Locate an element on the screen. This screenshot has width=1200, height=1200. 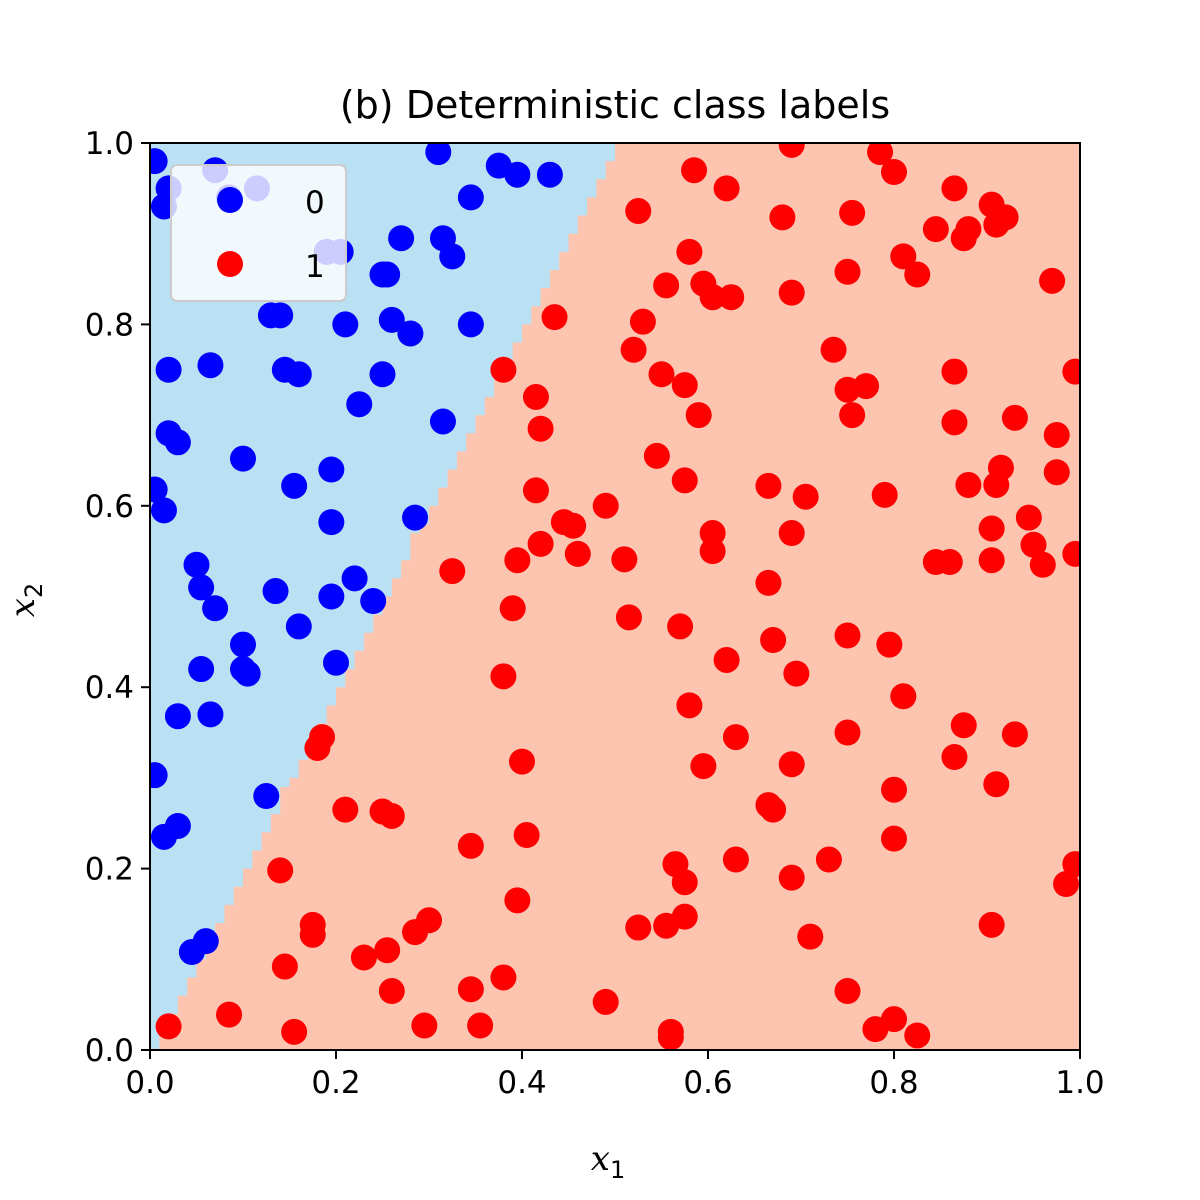
x-tick-label: 0.8 is located at coordinates (893, 1083).